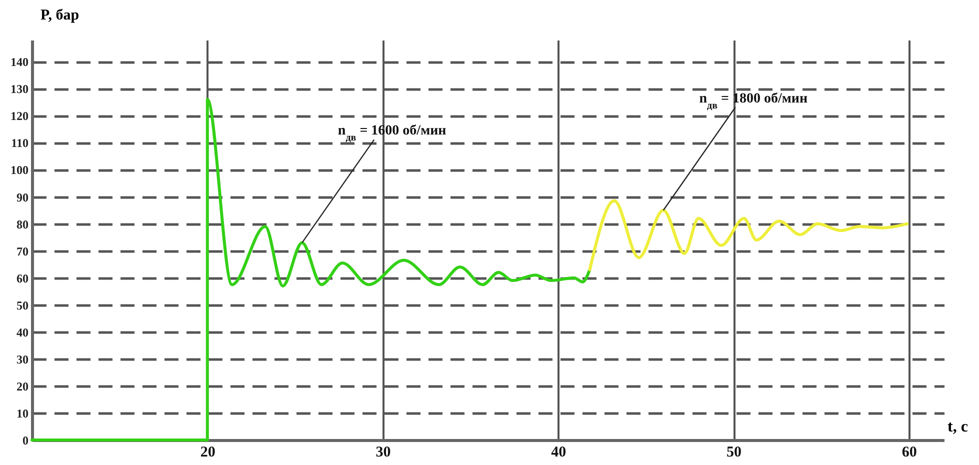 Image resolution: width=979 pixels, height=465 pixels. I want to click on y-tick-label: 40, so click(22, 332).